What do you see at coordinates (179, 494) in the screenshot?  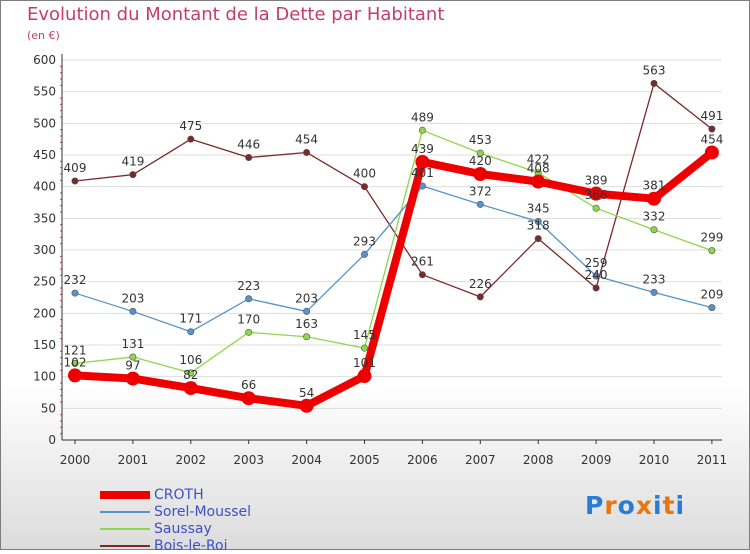 I see `legend-label: CROTH` at bounding box center [179, 494].